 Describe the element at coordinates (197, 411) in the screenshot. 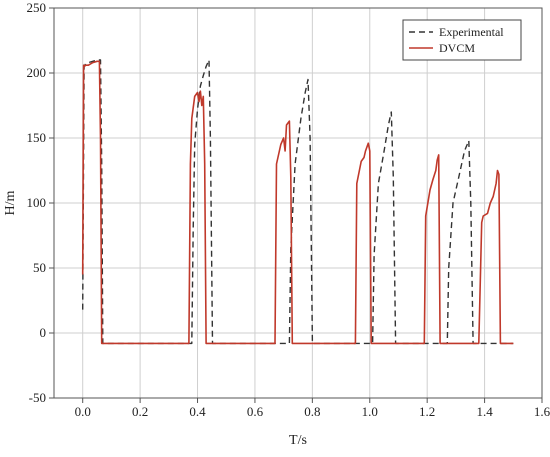

I see `x-tick-label: 0.4` at that location.